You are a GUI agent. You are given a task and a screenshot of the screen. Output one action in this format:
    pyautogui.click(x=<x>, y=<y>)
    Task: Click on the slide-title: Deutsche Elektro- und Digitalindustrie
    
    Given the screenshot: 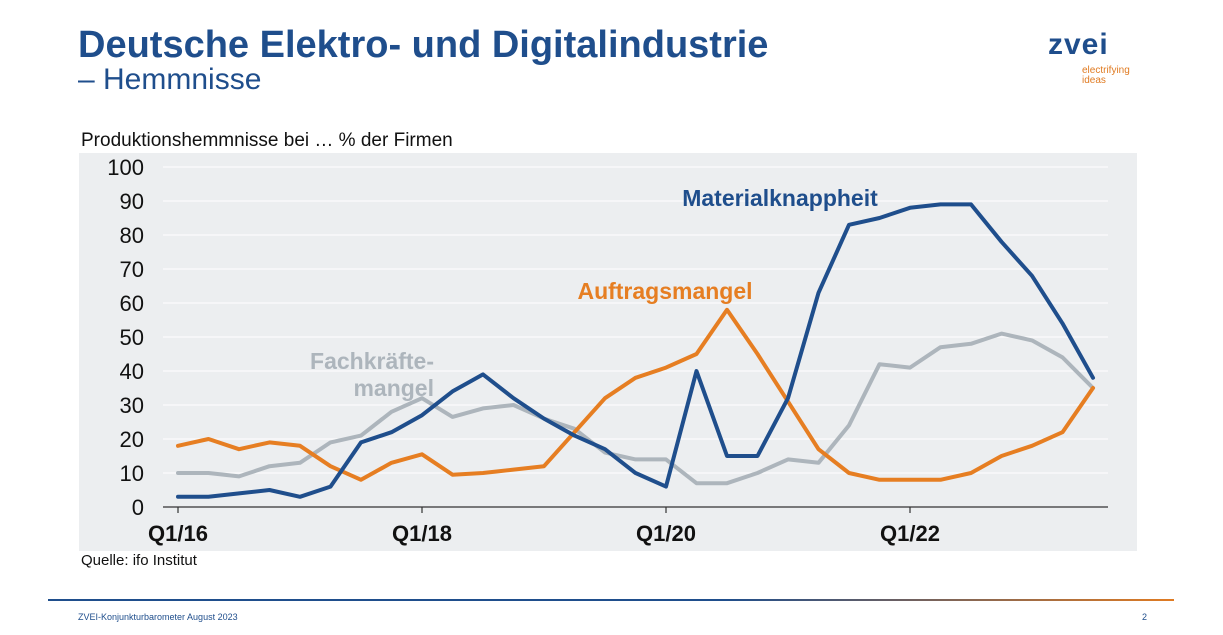 What is the action you would take?
    pyautogui.click(x=423, y=45)
    